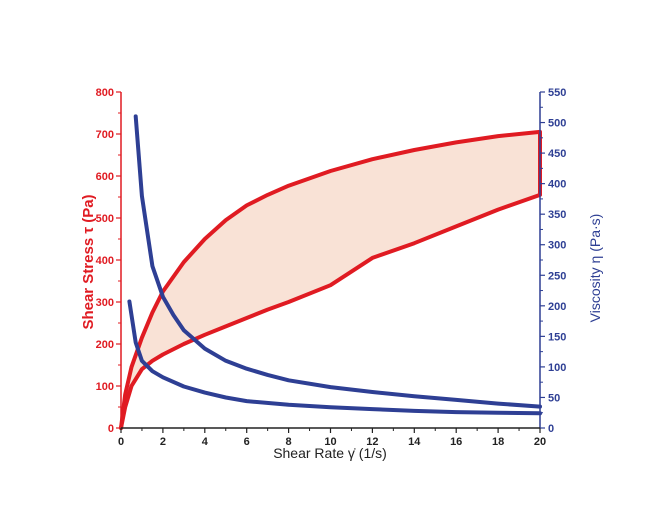 This screenshot has height=505, width=645. Describe the element at coordinates (557, 185) in the screenshot. I see `right-y-tick-label: 400` at that location.